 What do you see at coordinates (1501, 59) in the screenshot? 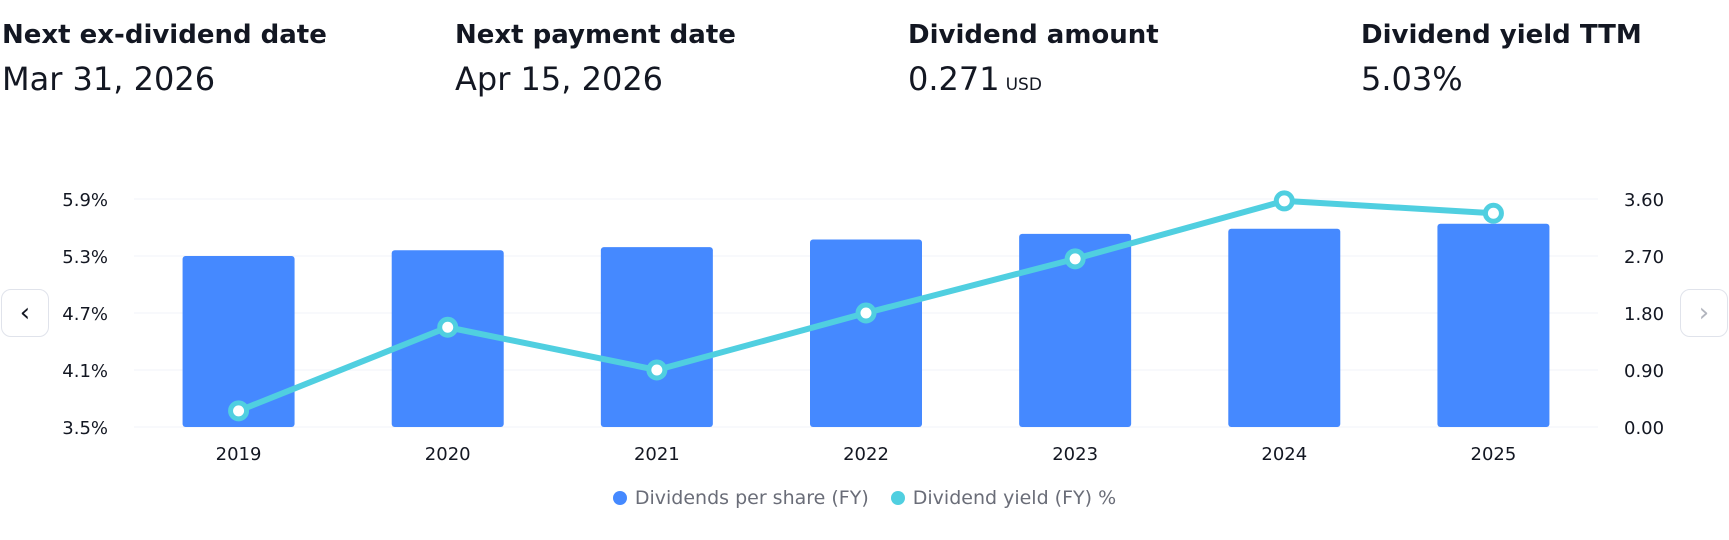
I see `stat-dividend-yield-ttm: Dividend yield TTM 5.03%` at bounding box center [1501, 59].